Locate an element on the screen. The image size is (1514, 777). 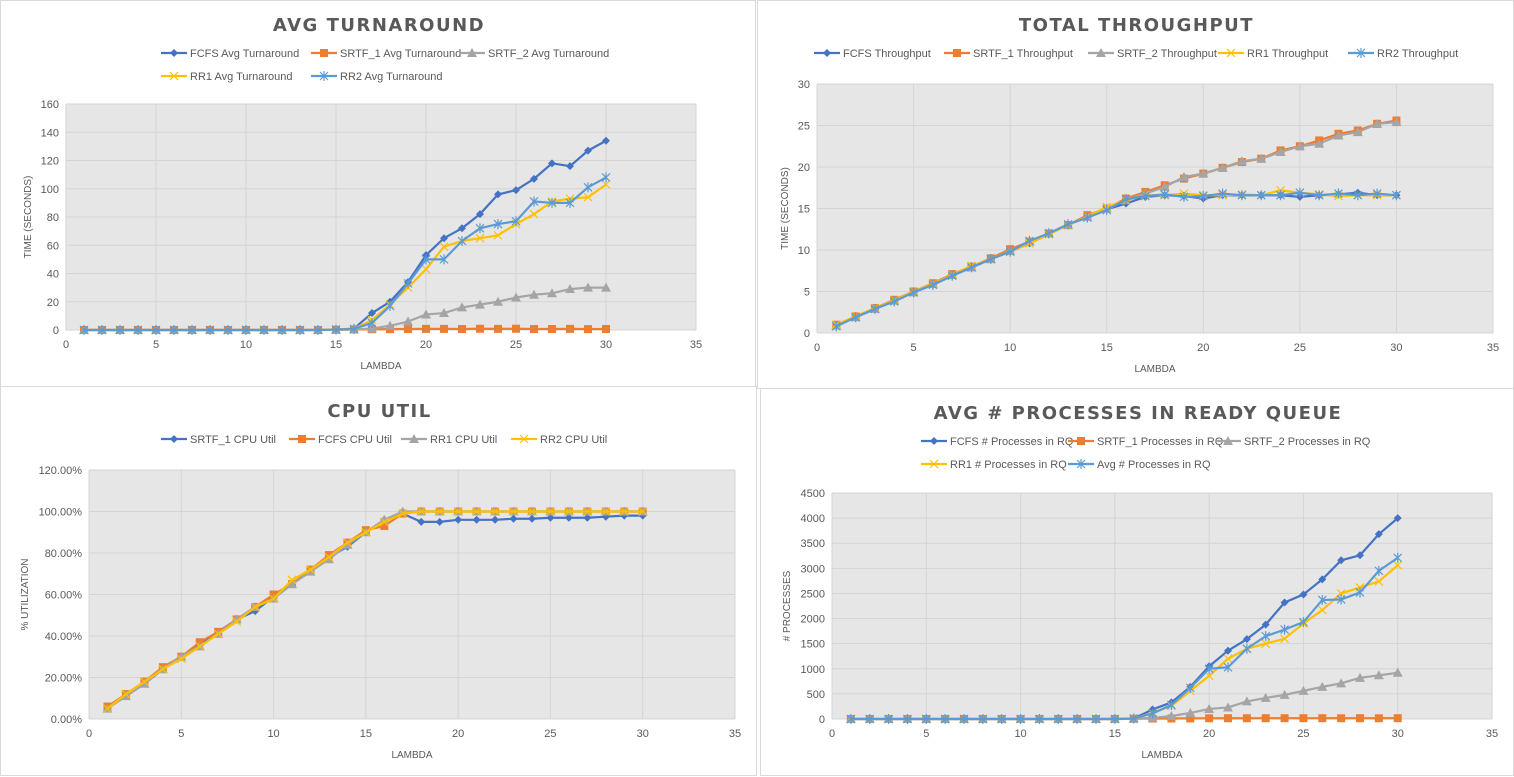
y-tick-label: 30 is located at coordinates (804, 85).